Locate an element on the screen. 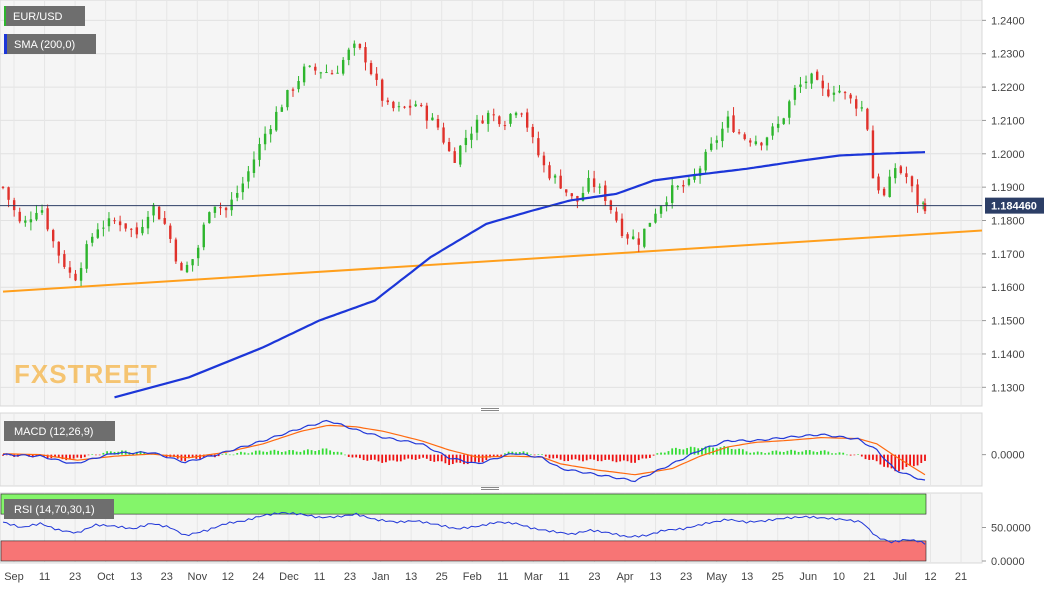 This screenshot has height=592, width=1060. panel-resize-handle-rsi is located at coordinates (490, 488).